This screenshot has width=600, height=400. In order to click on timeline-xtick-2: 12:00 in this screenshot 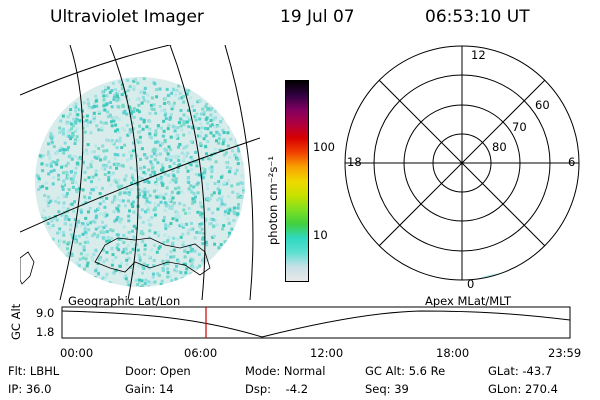, I will do `click(327, 353)`.